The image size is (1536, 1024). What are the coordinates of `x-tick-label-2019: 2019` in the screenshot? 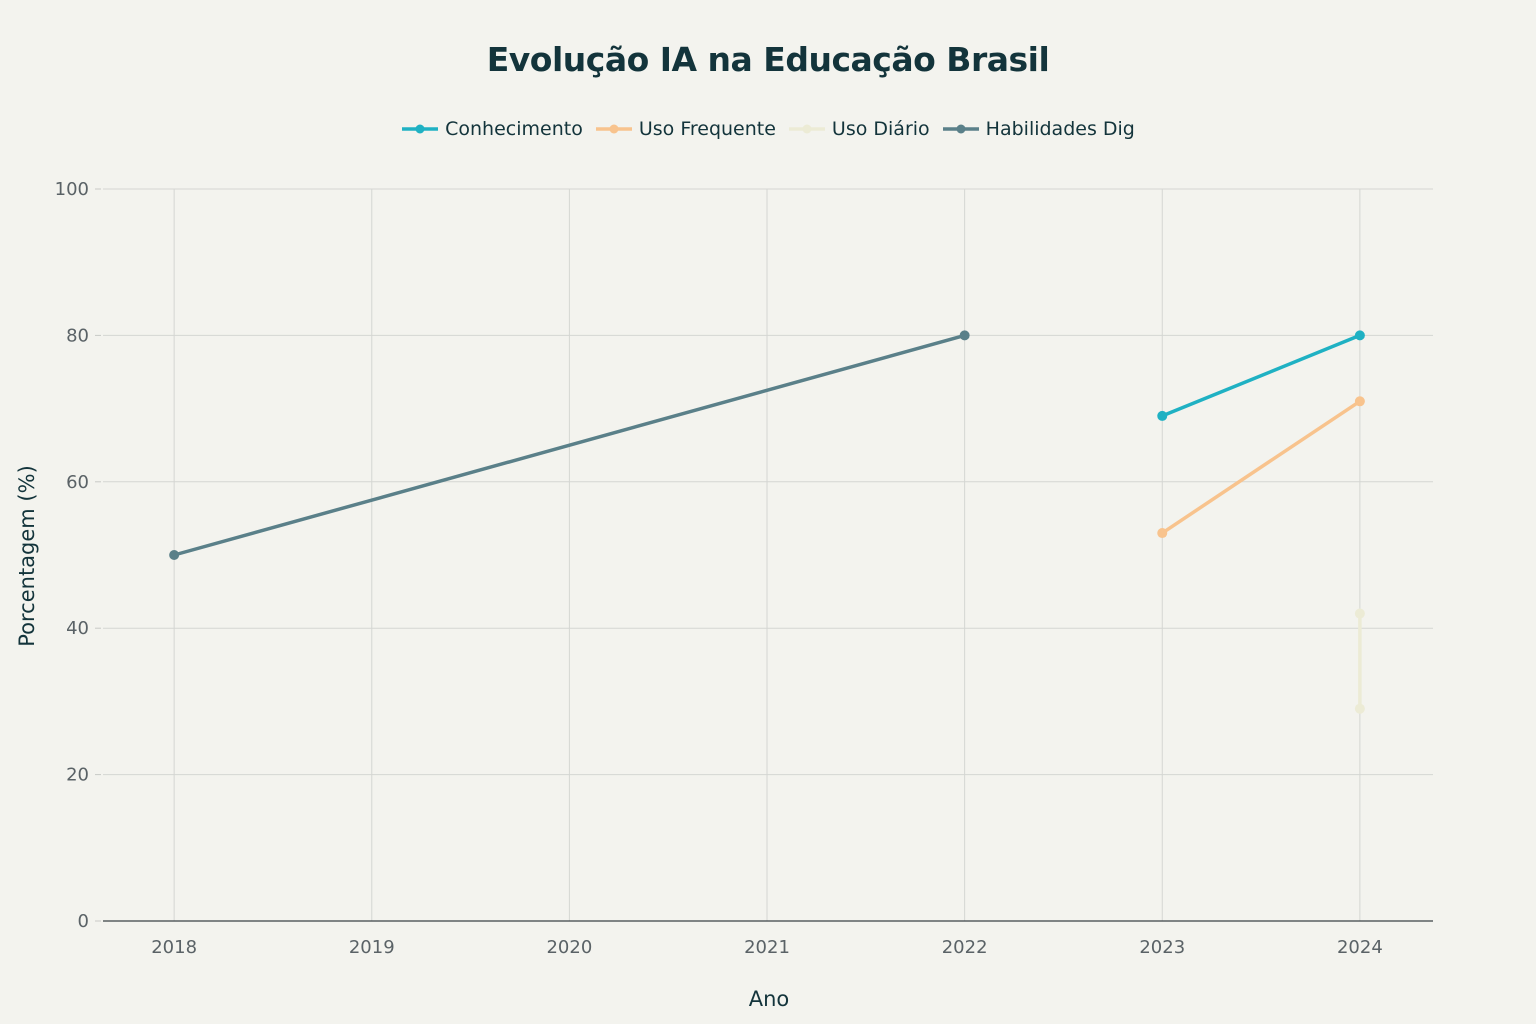 It's located at (372, 947).